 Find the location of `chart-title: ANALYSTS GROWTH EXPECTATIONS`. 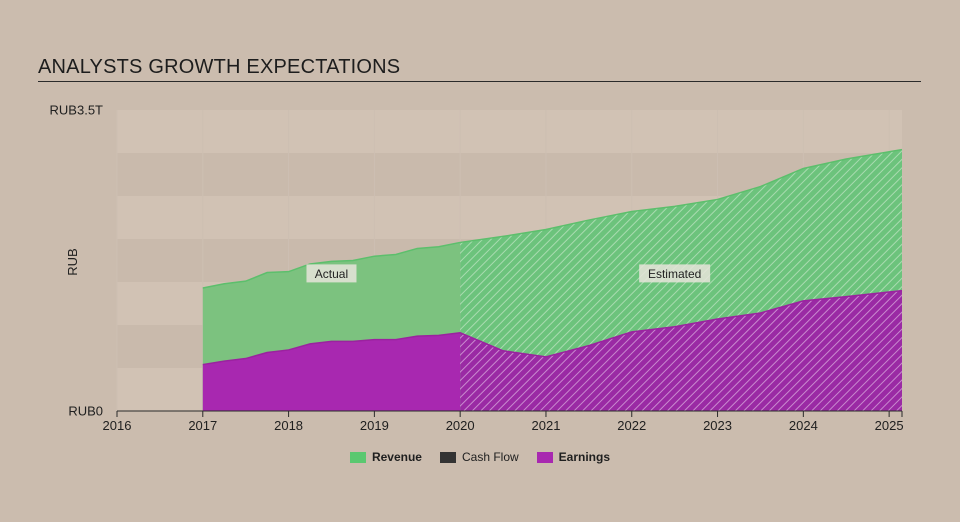

chart-title: ANALYSTS GROWTH EXPECTATIONS is located at coordinates (219, 67).